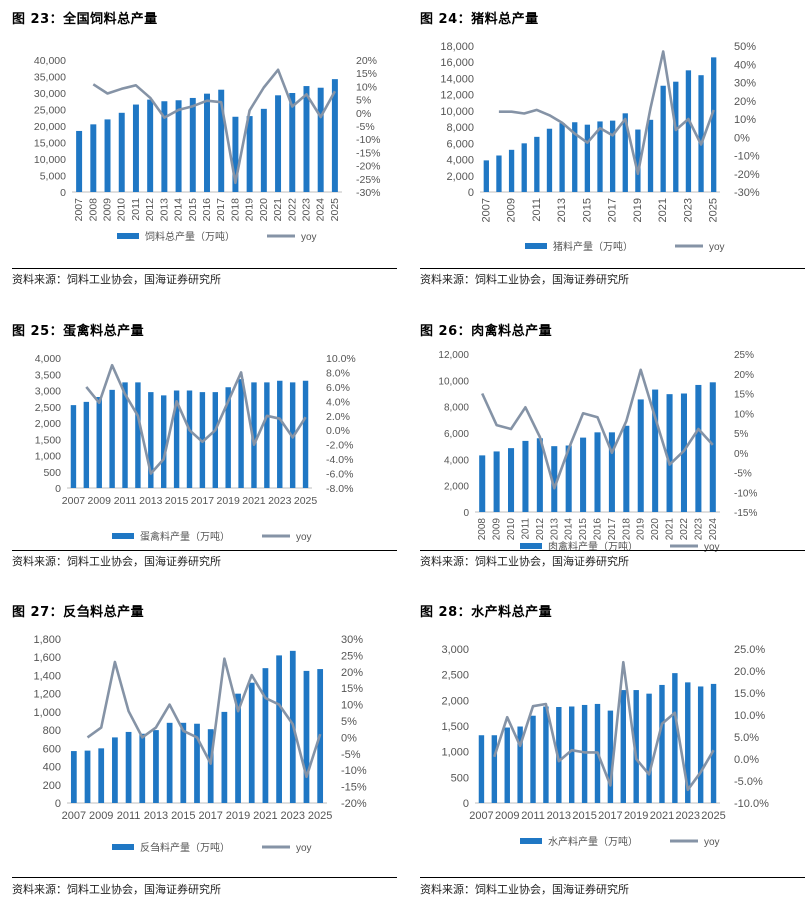 This screenshot has height=910, width=807. What do you see at coordinates (50, 111) in the screenshot?
I see `y-left-tick-label: 25,000` at bounding box center [50, 111].